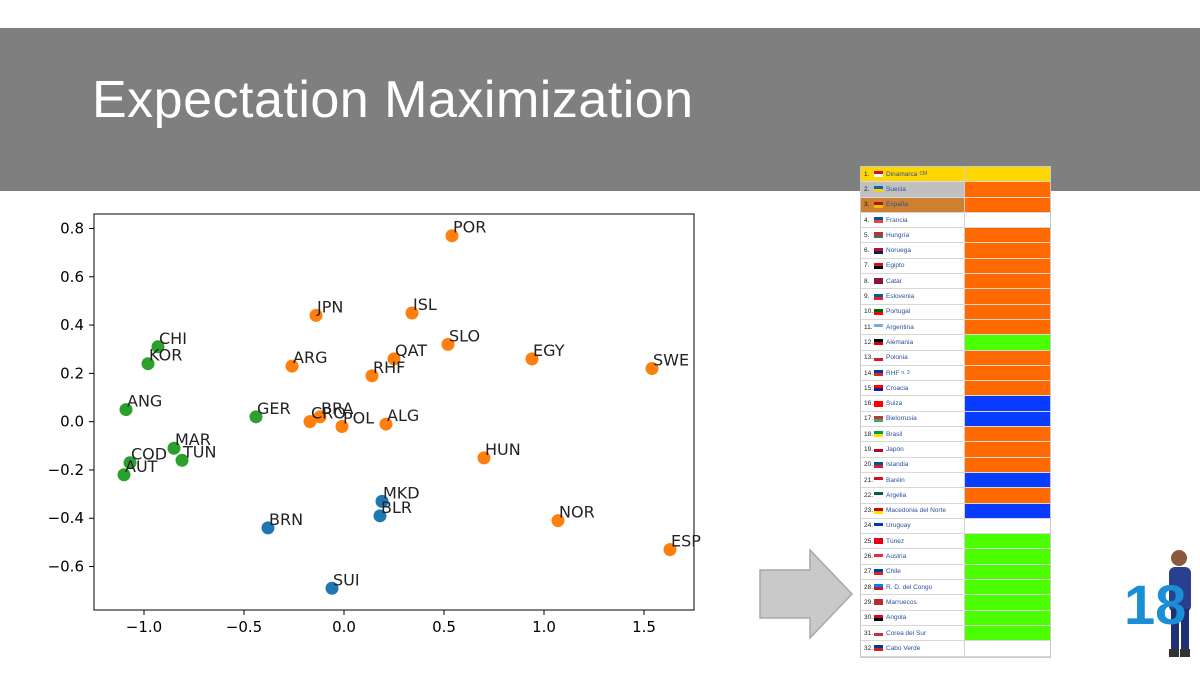  What do you see at coordinates (913, 403) in the screenshot?
I see `ranking-team-cell: 16. Suiza` at bounding box center [913, 403].